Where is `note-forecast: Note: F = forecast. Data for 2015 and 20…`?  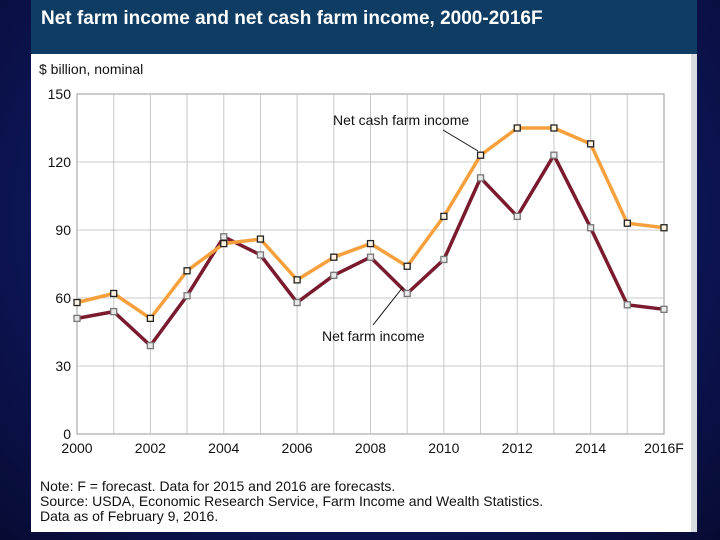 note-forecast: Note: F = forecast. Data for 2015 and 20… is located at coordinates (218, 486).